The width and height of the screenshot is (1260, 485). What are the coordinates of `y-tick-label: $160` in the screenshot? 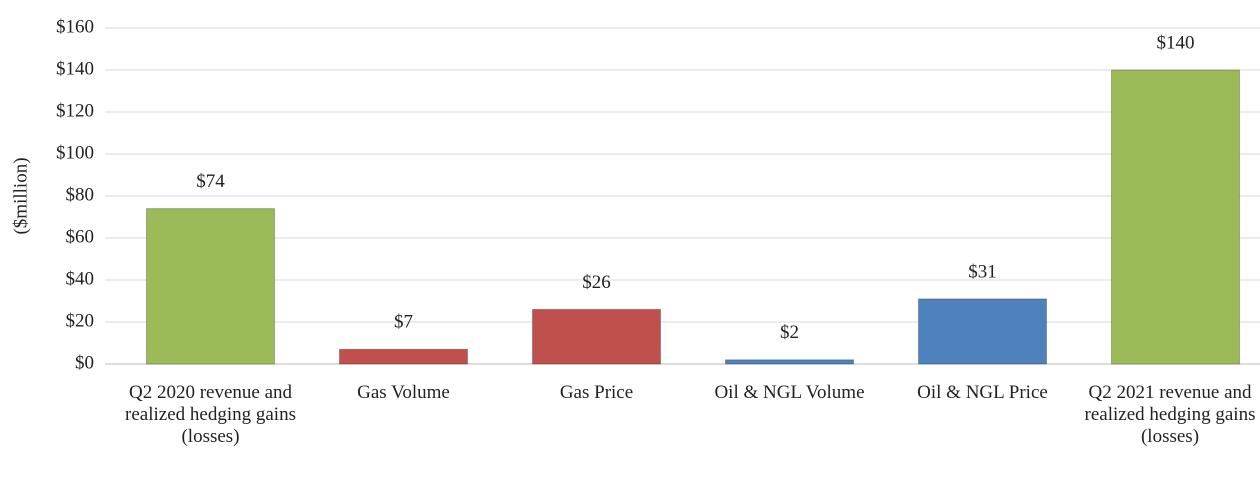 It's located at (75, 26).